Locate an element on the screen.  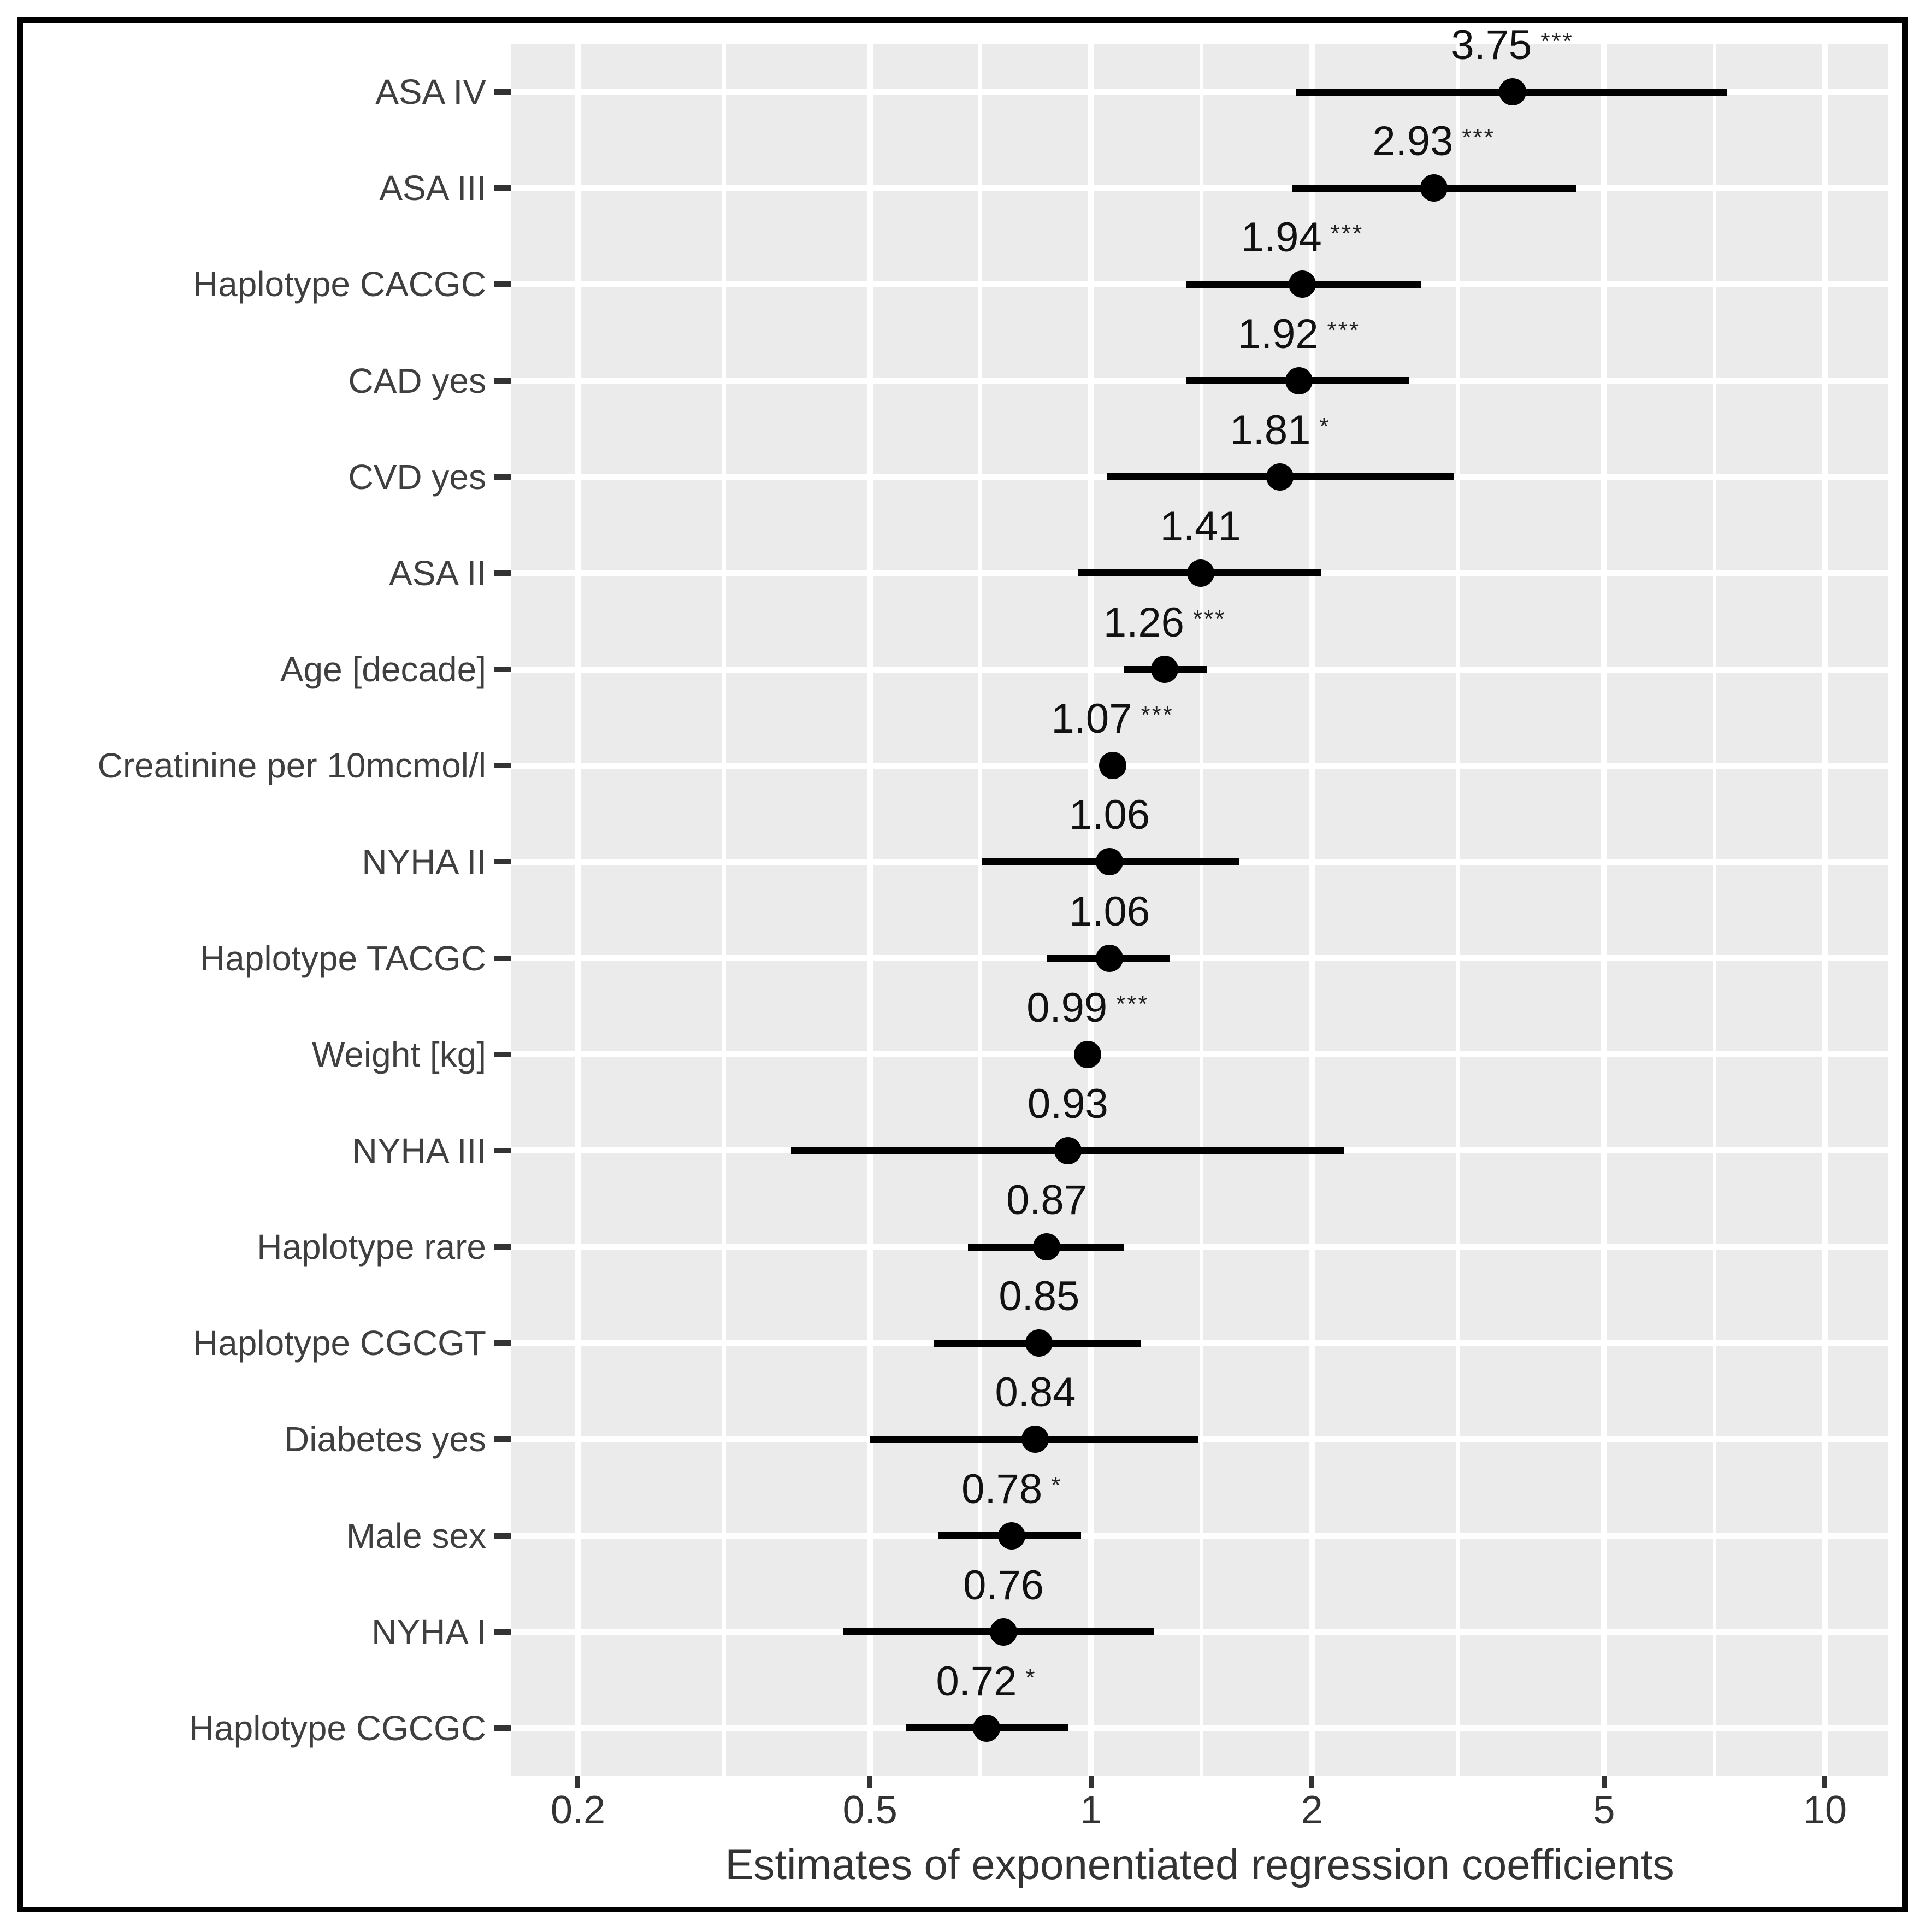
row-label: Diabetes yes is located at coordinates (385, 1439).